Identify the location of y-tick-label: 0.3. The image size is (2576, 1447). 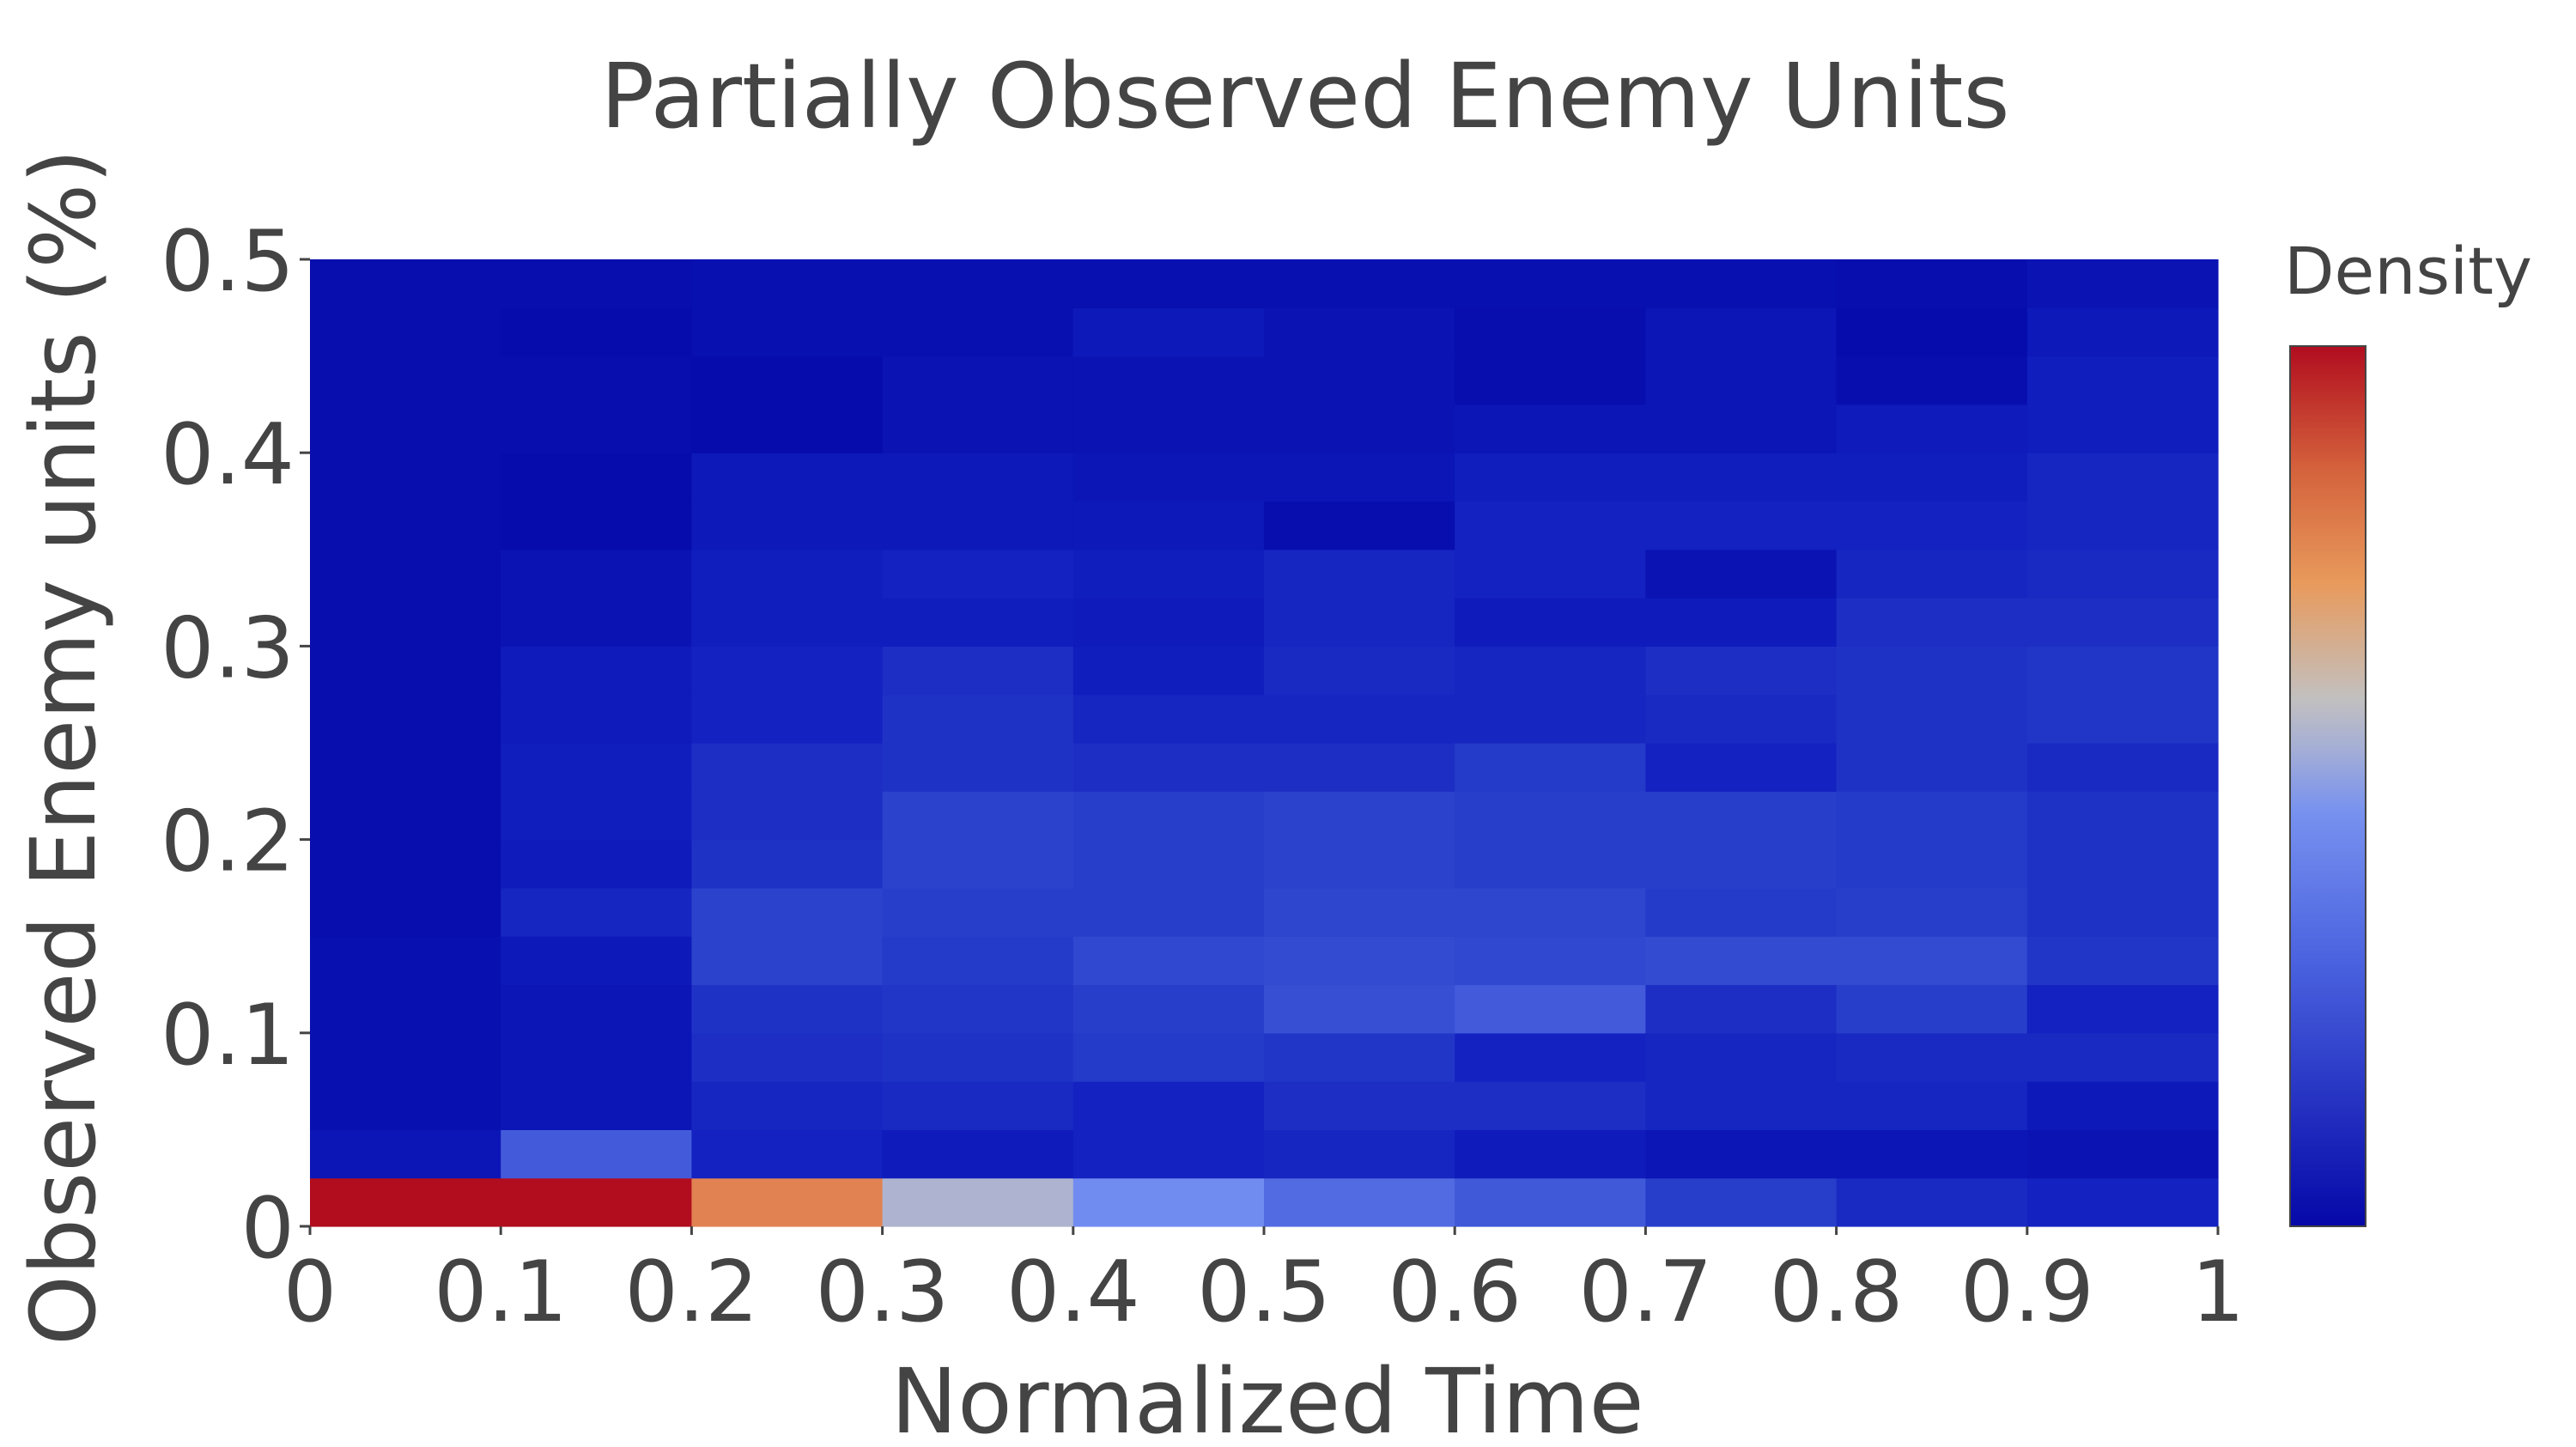
(228, 648).